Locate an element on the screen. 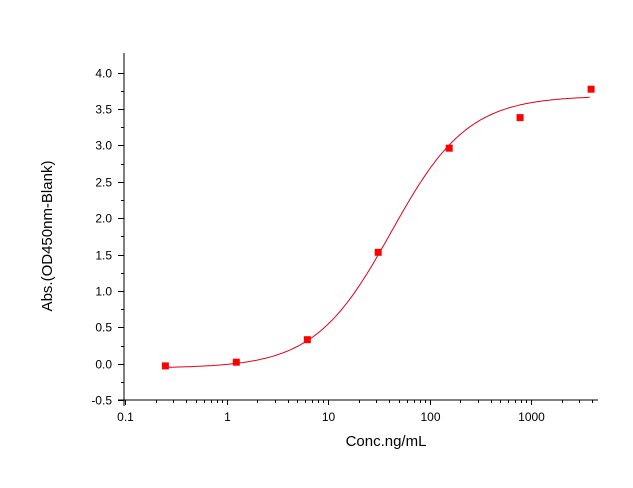 The height and width of the screenshot is (488, 633). y-tick-label: 3.0 is located at coordinates (103, 146).